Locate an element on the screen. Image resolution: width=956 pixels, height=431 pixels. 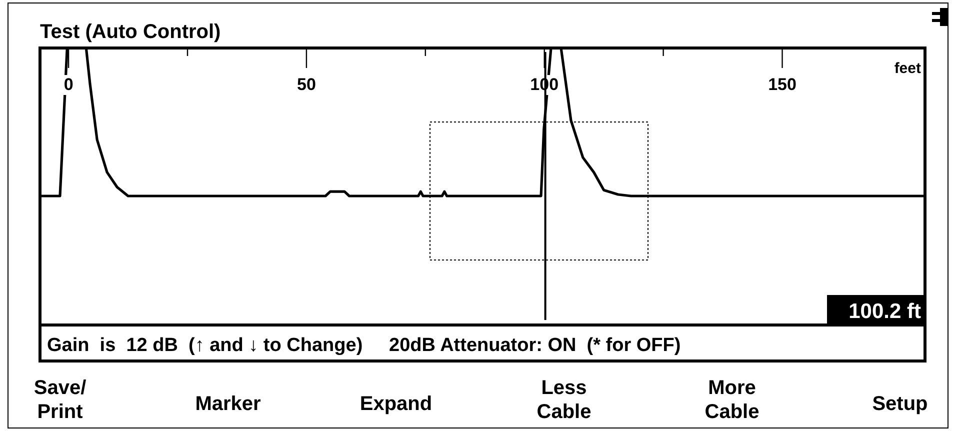
text: Less Cable is located at coordinates (564, 400).